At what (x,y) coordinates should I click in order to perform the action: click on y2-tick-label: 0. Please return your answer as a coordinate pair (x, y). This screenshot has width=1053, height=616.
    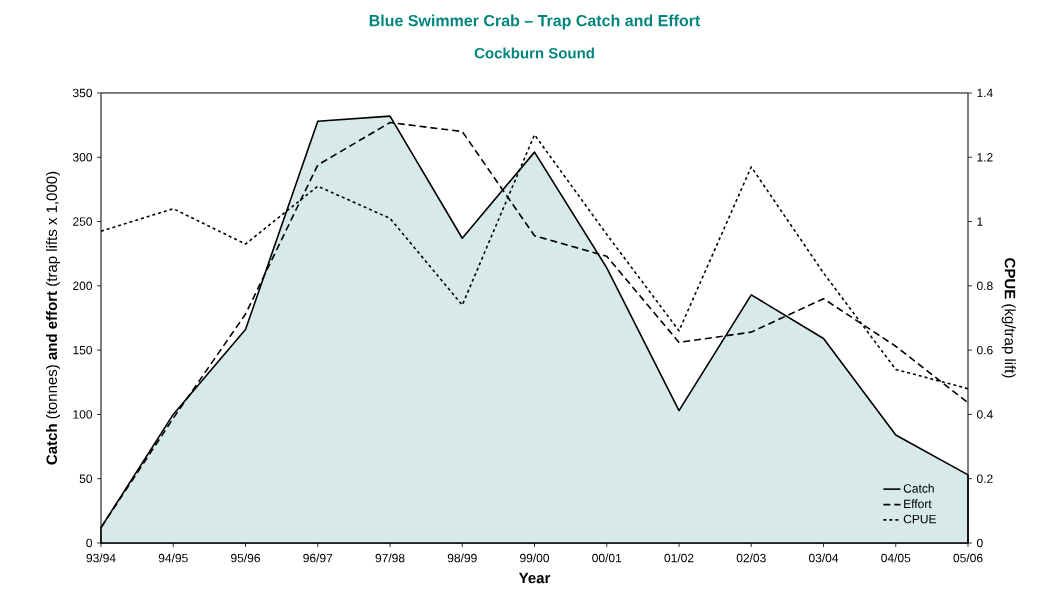
    Looking at the image, I should click on (979, 543).